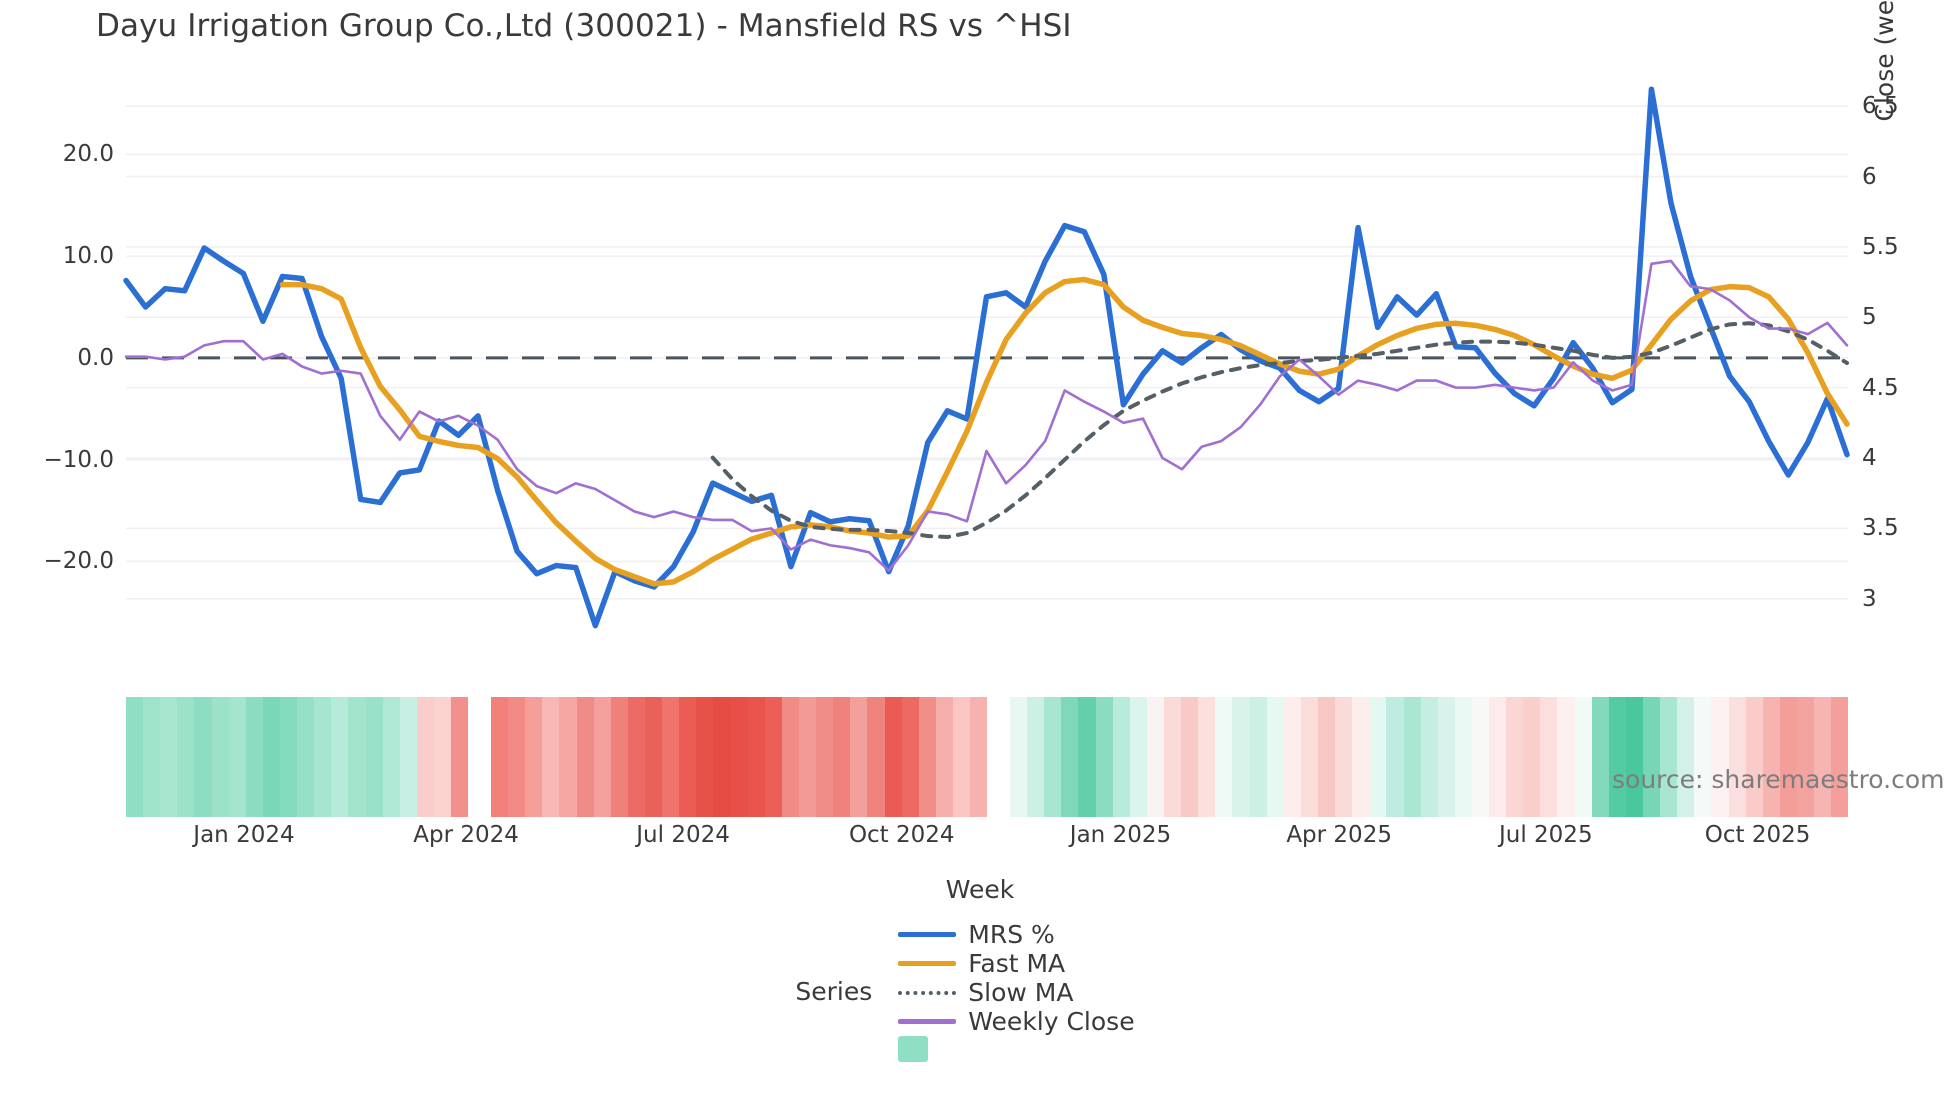  I want to click on y-axis-right-tick: 5.5, so click(1880, 246).